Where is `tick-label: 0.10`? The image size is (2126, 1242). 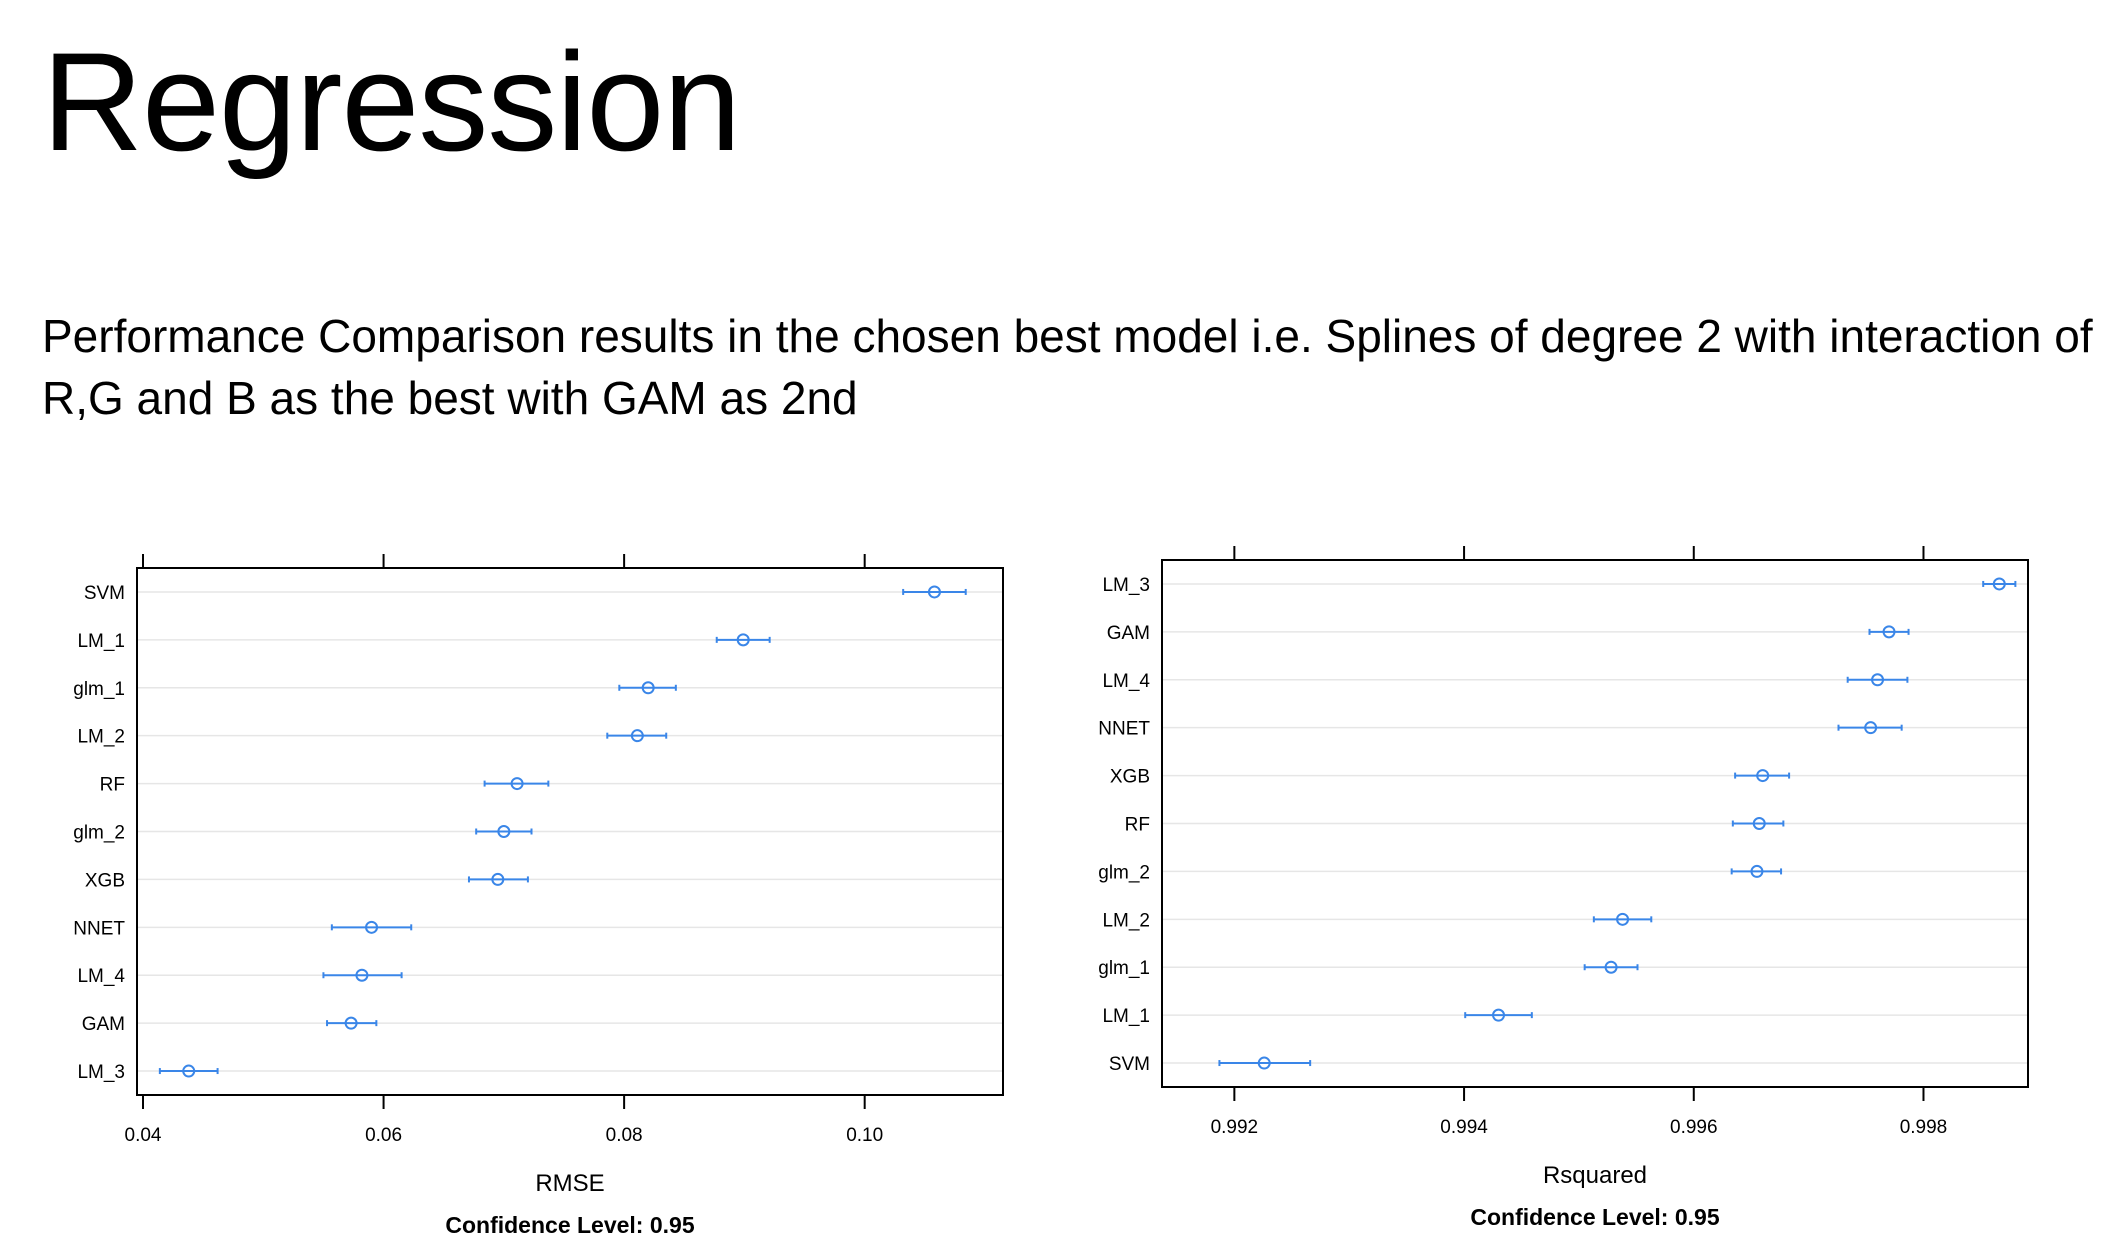 tick-label: 0.10 is located at coordinates (864, 1135).